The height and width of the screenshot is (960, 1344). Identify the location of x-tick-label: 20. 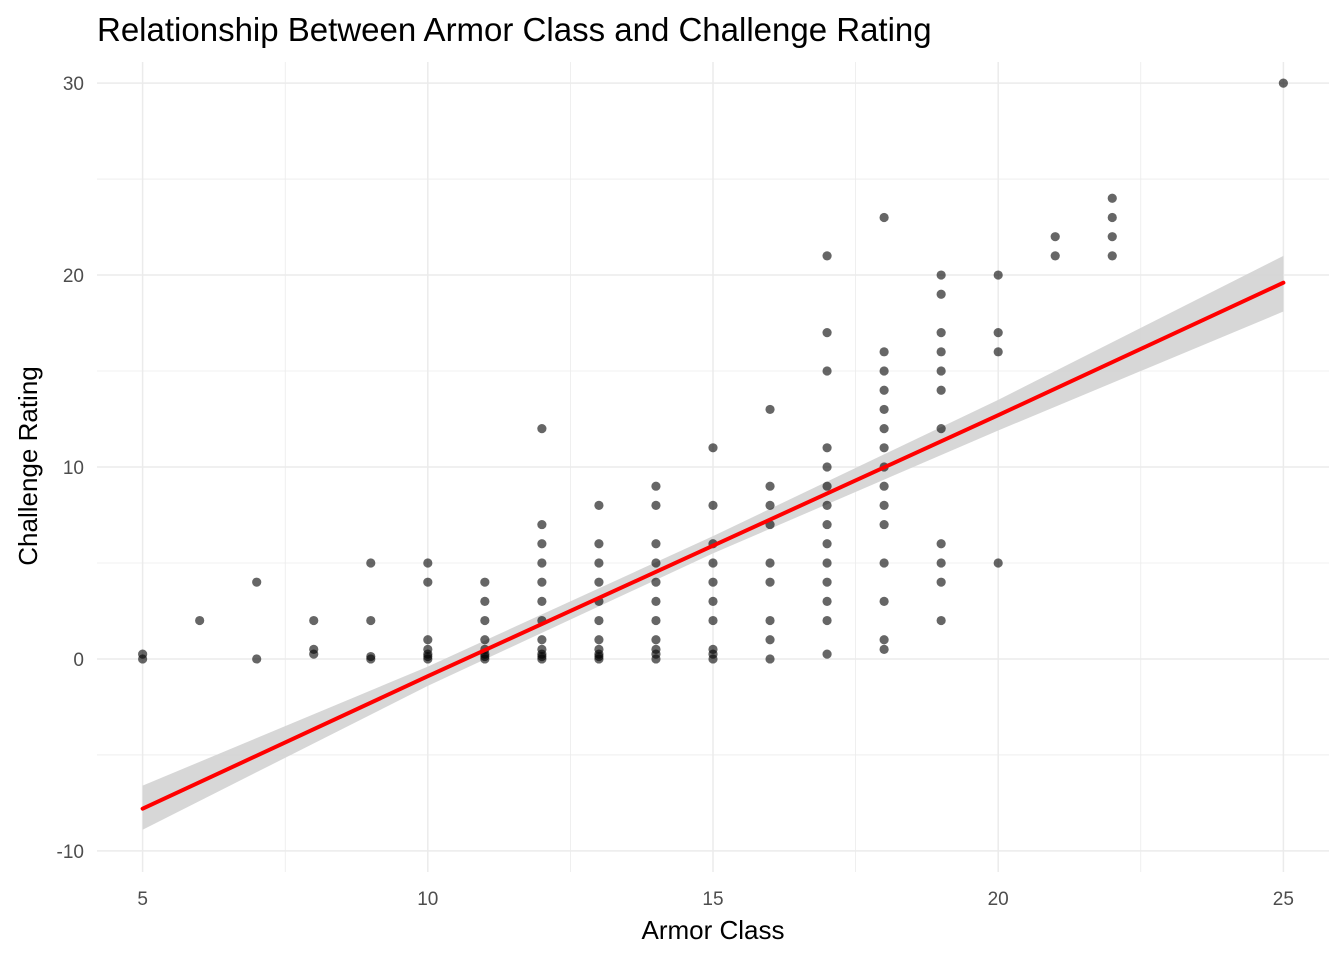
(998, 899).